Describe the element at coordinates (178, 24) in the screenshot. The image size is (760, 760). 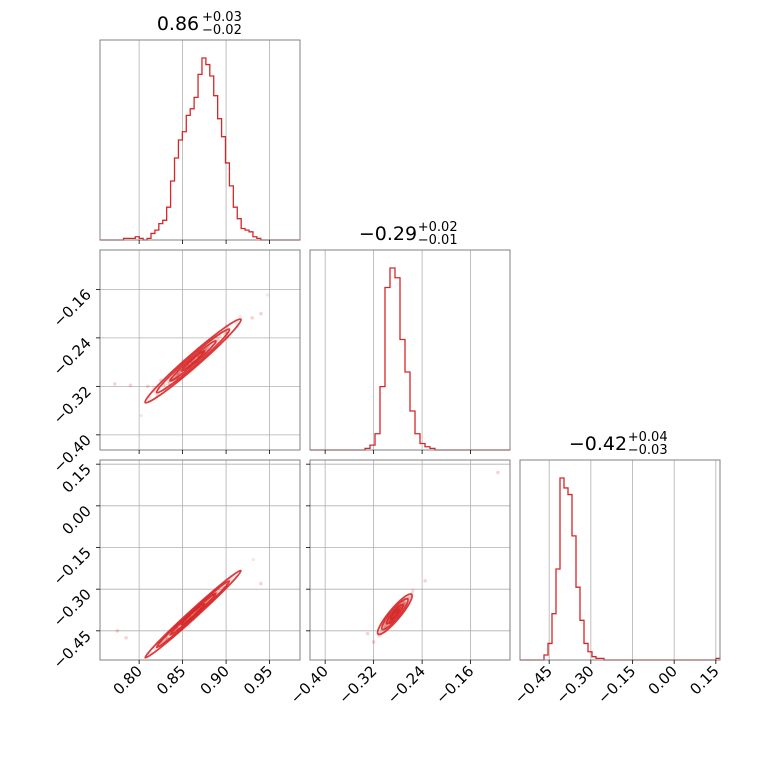
I see `histogram-title-value: 0.86` at that location.